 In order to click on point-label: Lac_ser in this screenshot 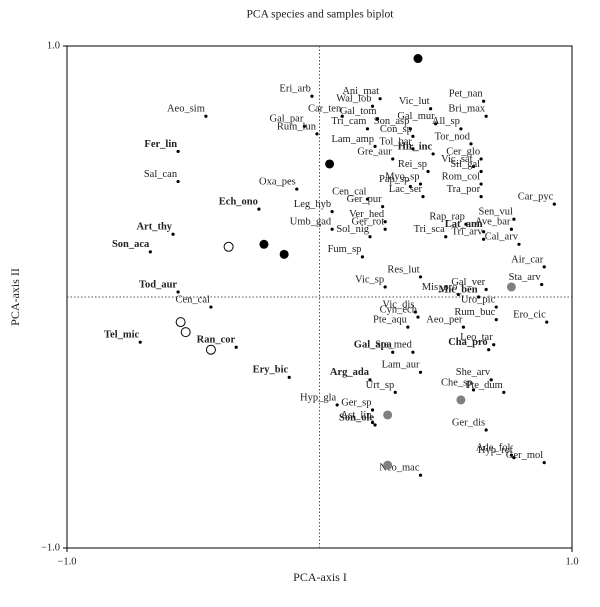, I will do `click(406, 189)`.